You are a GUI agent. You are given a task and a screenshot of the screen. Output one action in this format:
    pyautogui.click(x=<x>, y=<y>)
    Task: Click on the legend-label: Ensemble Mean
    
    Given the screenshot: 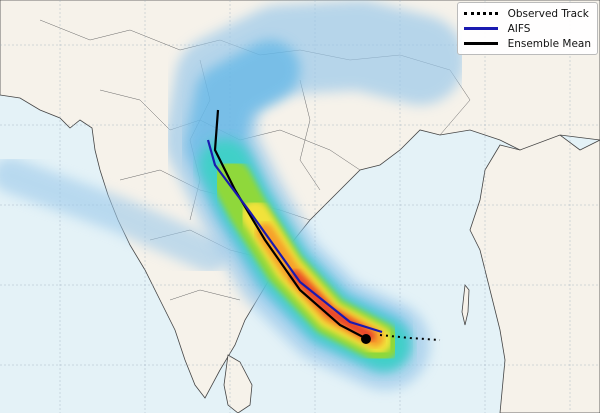 What is the action you would take?
    pyautogui.click(x=549, y=43)
    